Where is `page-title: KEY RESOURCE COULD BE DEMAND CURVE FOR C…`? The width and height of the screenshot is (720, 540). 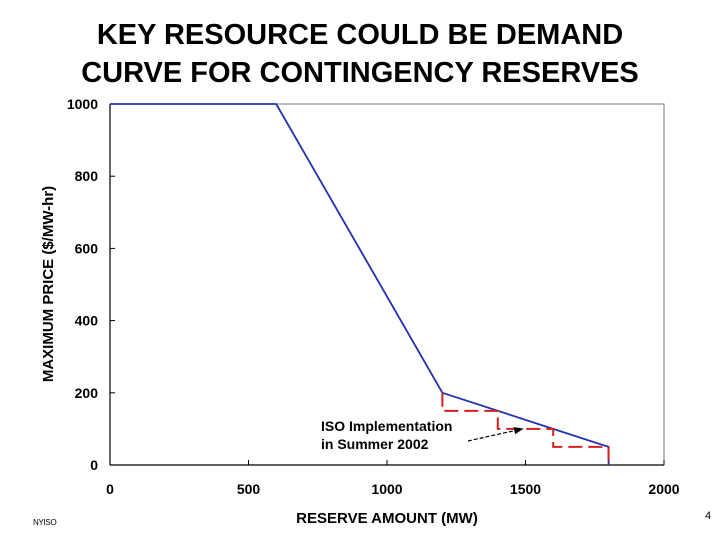 page-title: KEY RESOURCE COULD BE DEMAND CURVE FOR C… is located at coordinates (360, 54).